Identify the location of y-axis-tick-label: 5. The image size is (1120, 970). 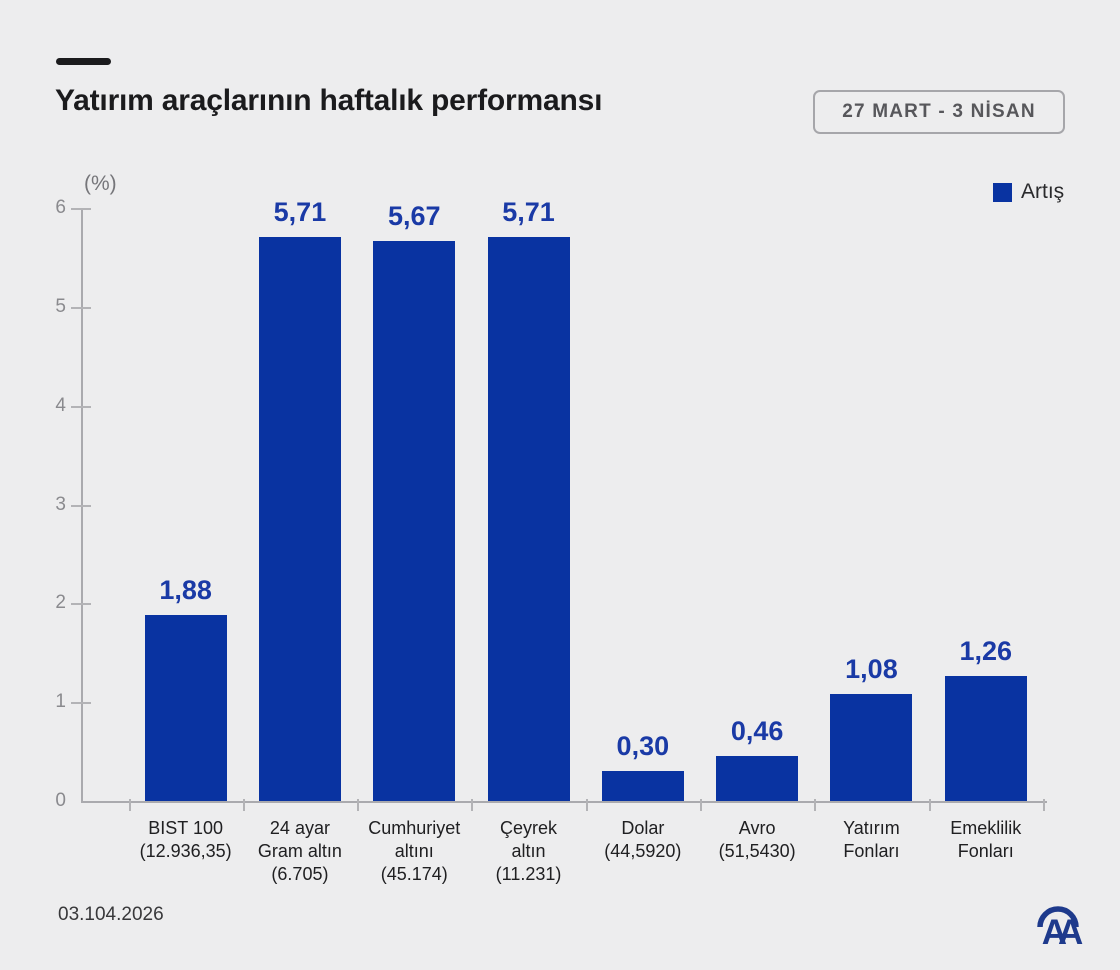
(60, 306).